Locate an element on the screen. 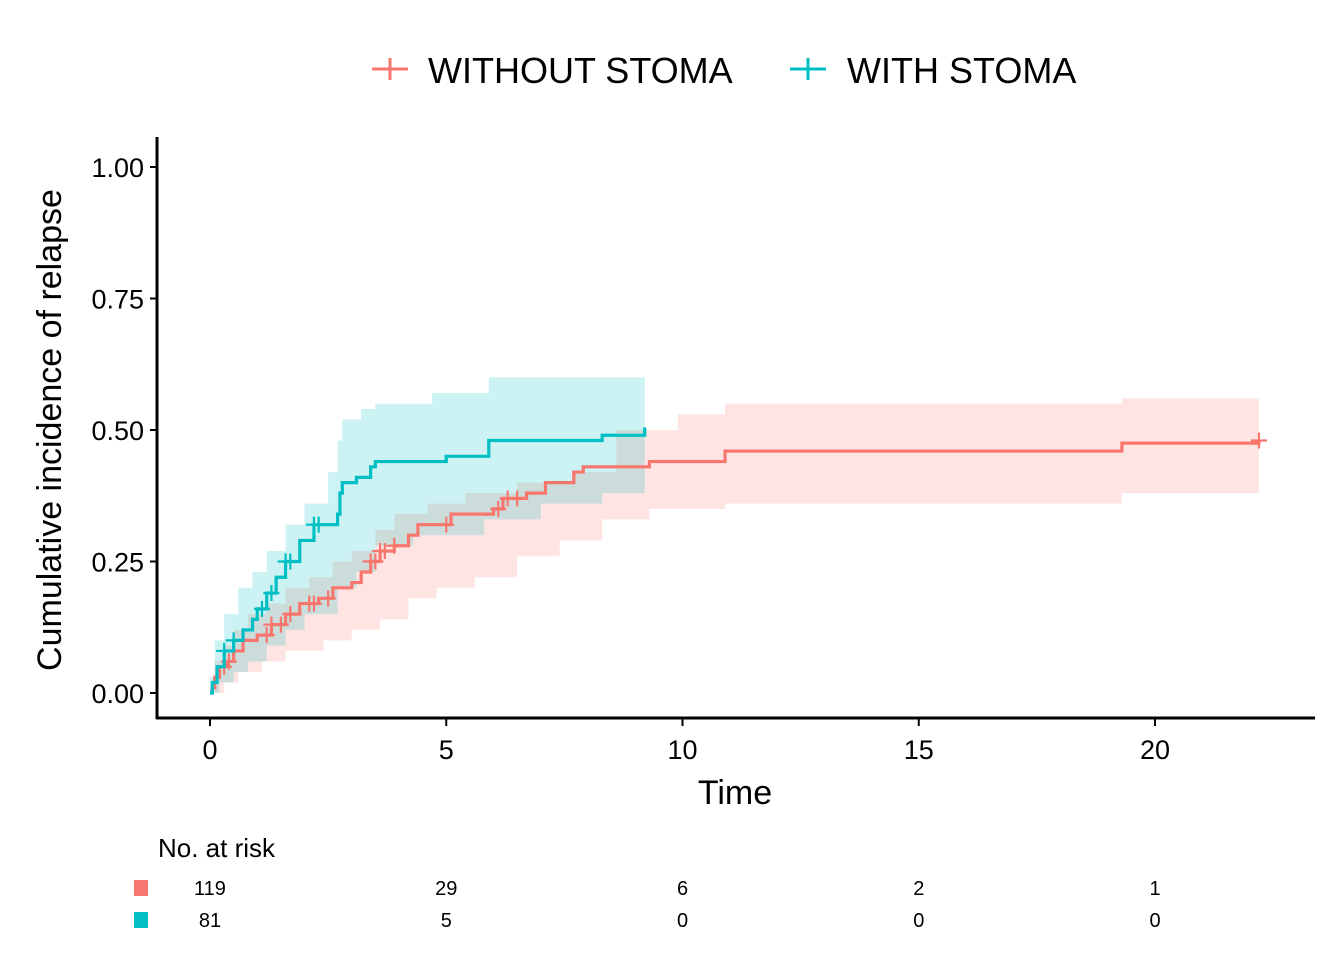 The width and height of the screenshot is (1344, 960). legend-item-without-stoma: WITHOUT STOMA is located at coordinates (552, 70).